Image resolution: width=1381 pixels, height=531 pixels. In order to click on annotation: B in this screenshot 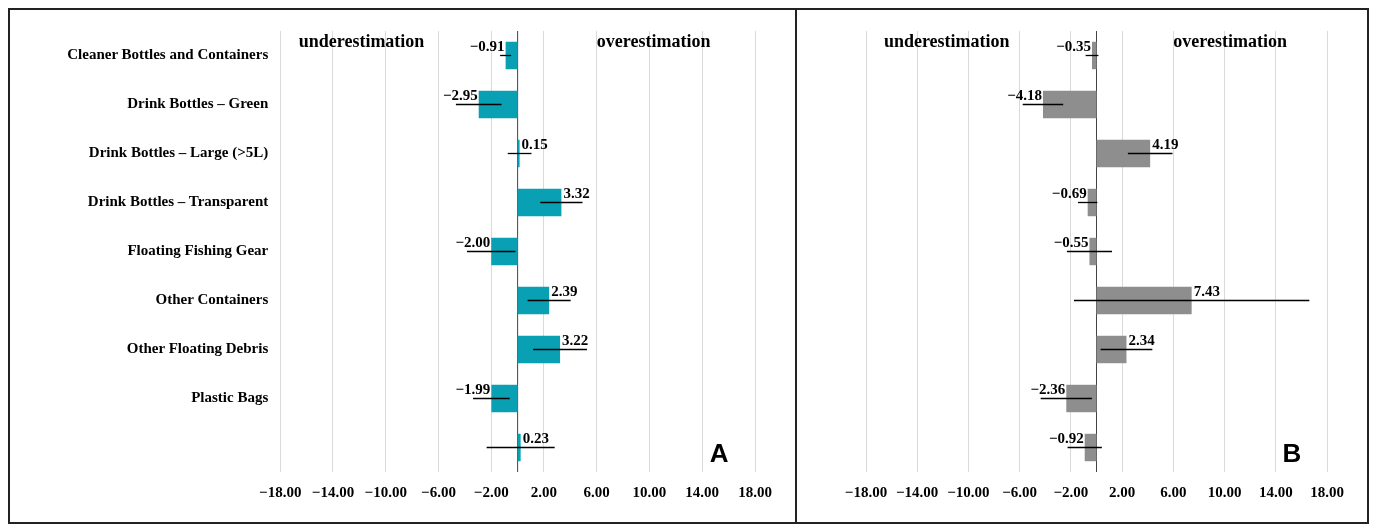, I will do `click(1292, 453)`.